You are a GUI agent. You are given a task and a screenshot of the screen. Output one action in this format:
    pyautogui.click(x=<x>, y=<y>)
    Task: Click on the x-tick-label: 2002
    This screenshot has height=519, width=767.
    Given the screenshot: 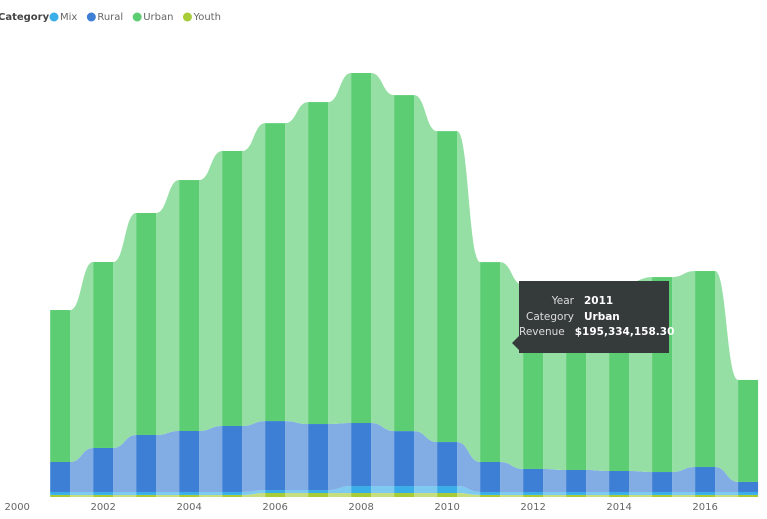 What is the action you would take?
    pyautogui.click(x=102, y=507)
    